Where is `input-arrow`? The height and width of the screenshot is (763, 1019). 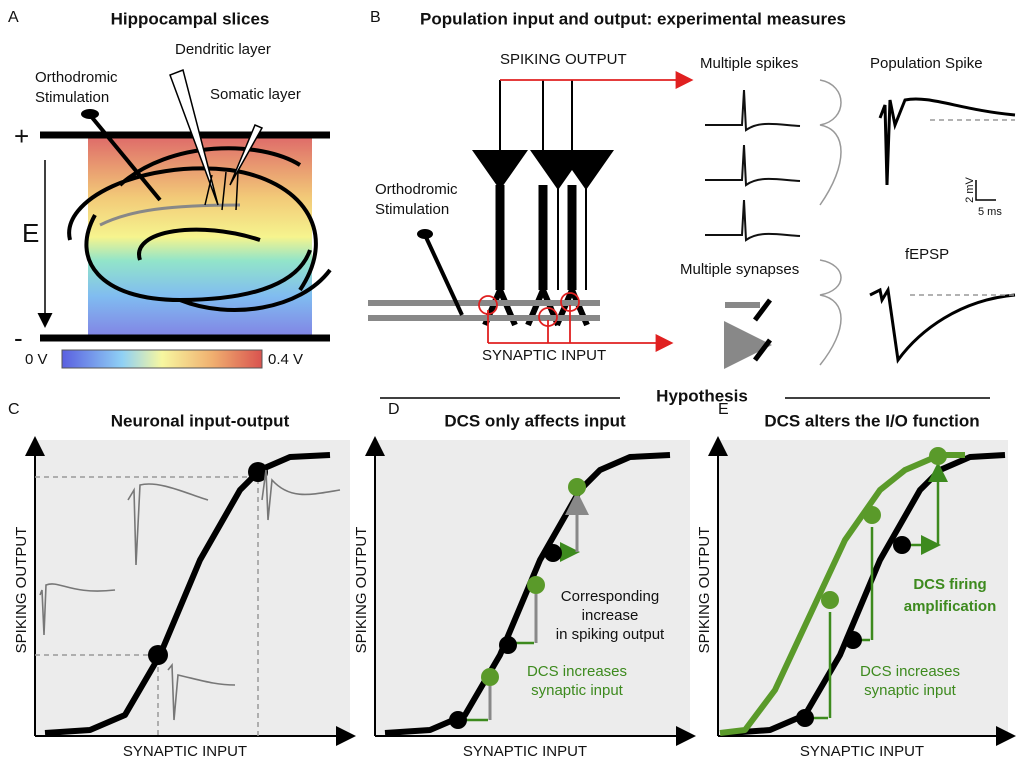
input-arrow is located at coordinates (578, 324).